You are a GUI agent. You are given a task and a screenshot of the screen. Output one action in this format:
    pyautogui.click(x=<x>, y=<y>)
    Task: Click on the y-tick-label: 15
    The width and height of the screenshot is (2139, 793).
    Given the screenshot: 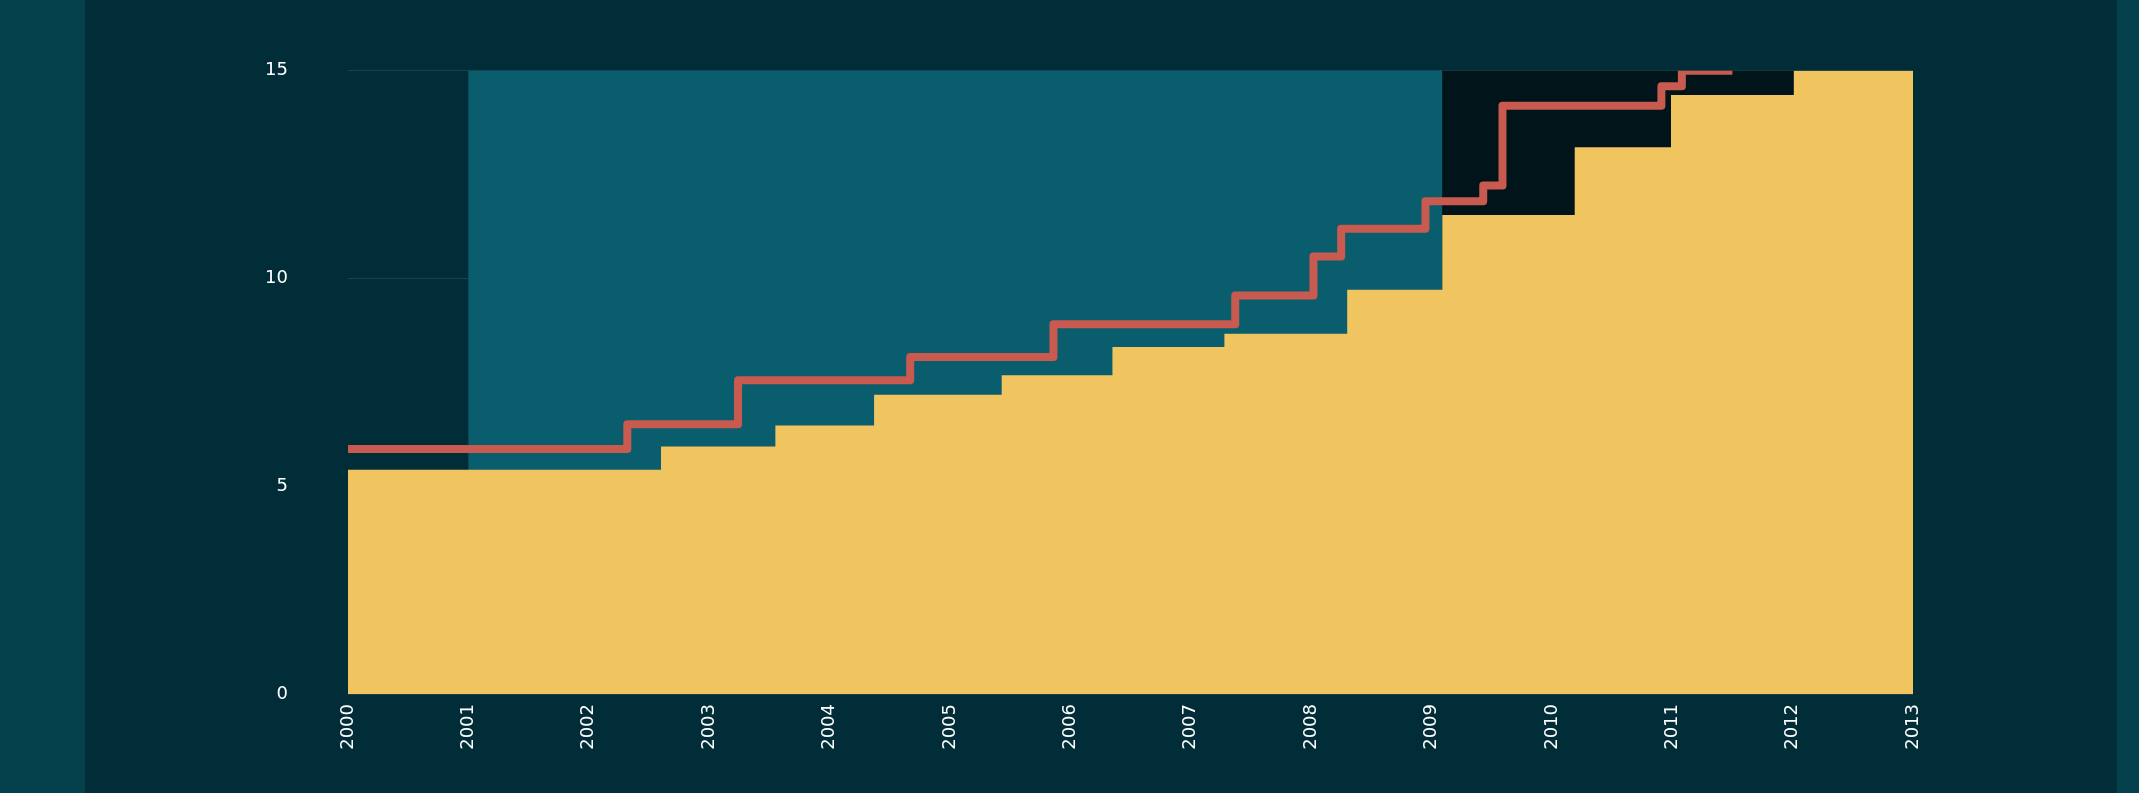 What is the action you would take?
    pyautogui.click(x=276, y=69)
    